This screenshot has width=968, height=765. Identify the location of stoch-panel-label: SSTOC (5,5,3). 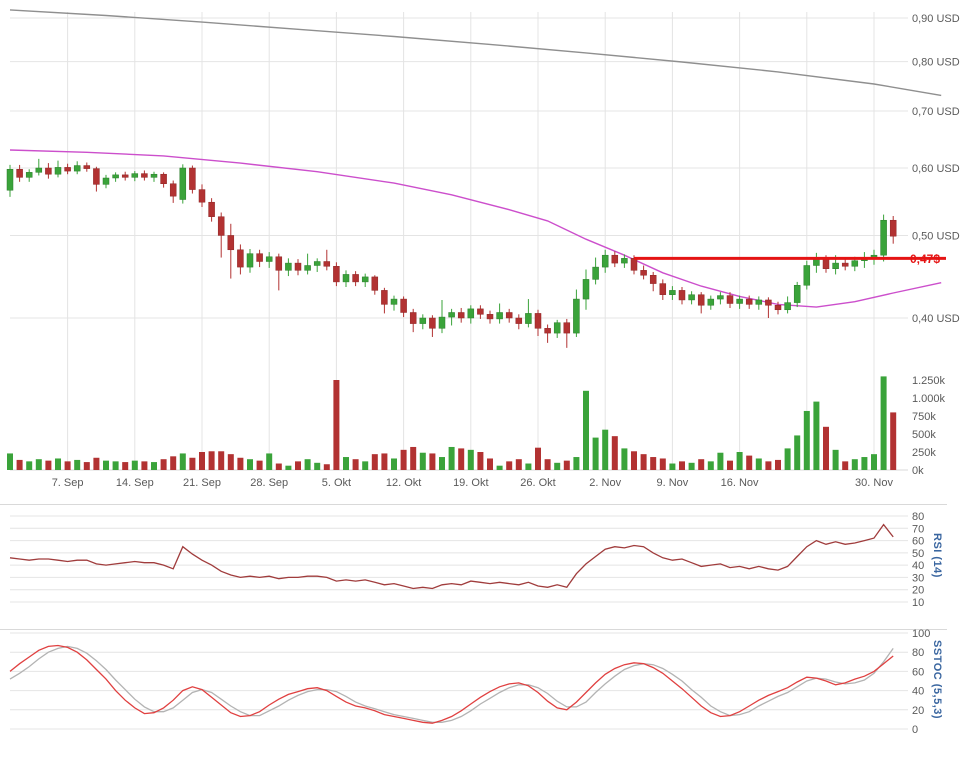
(937, 680).